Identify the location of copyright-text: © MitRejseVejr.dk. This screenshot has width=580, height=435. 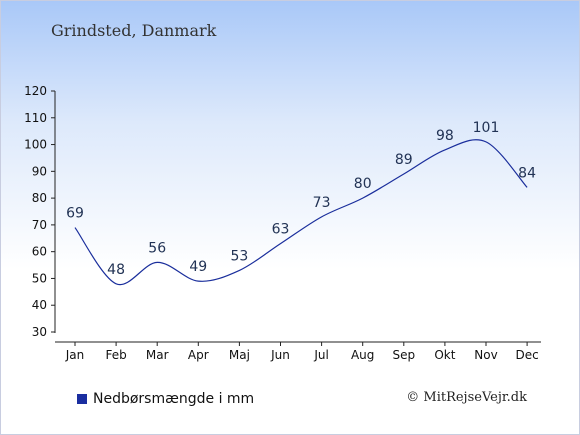
(466, 397).